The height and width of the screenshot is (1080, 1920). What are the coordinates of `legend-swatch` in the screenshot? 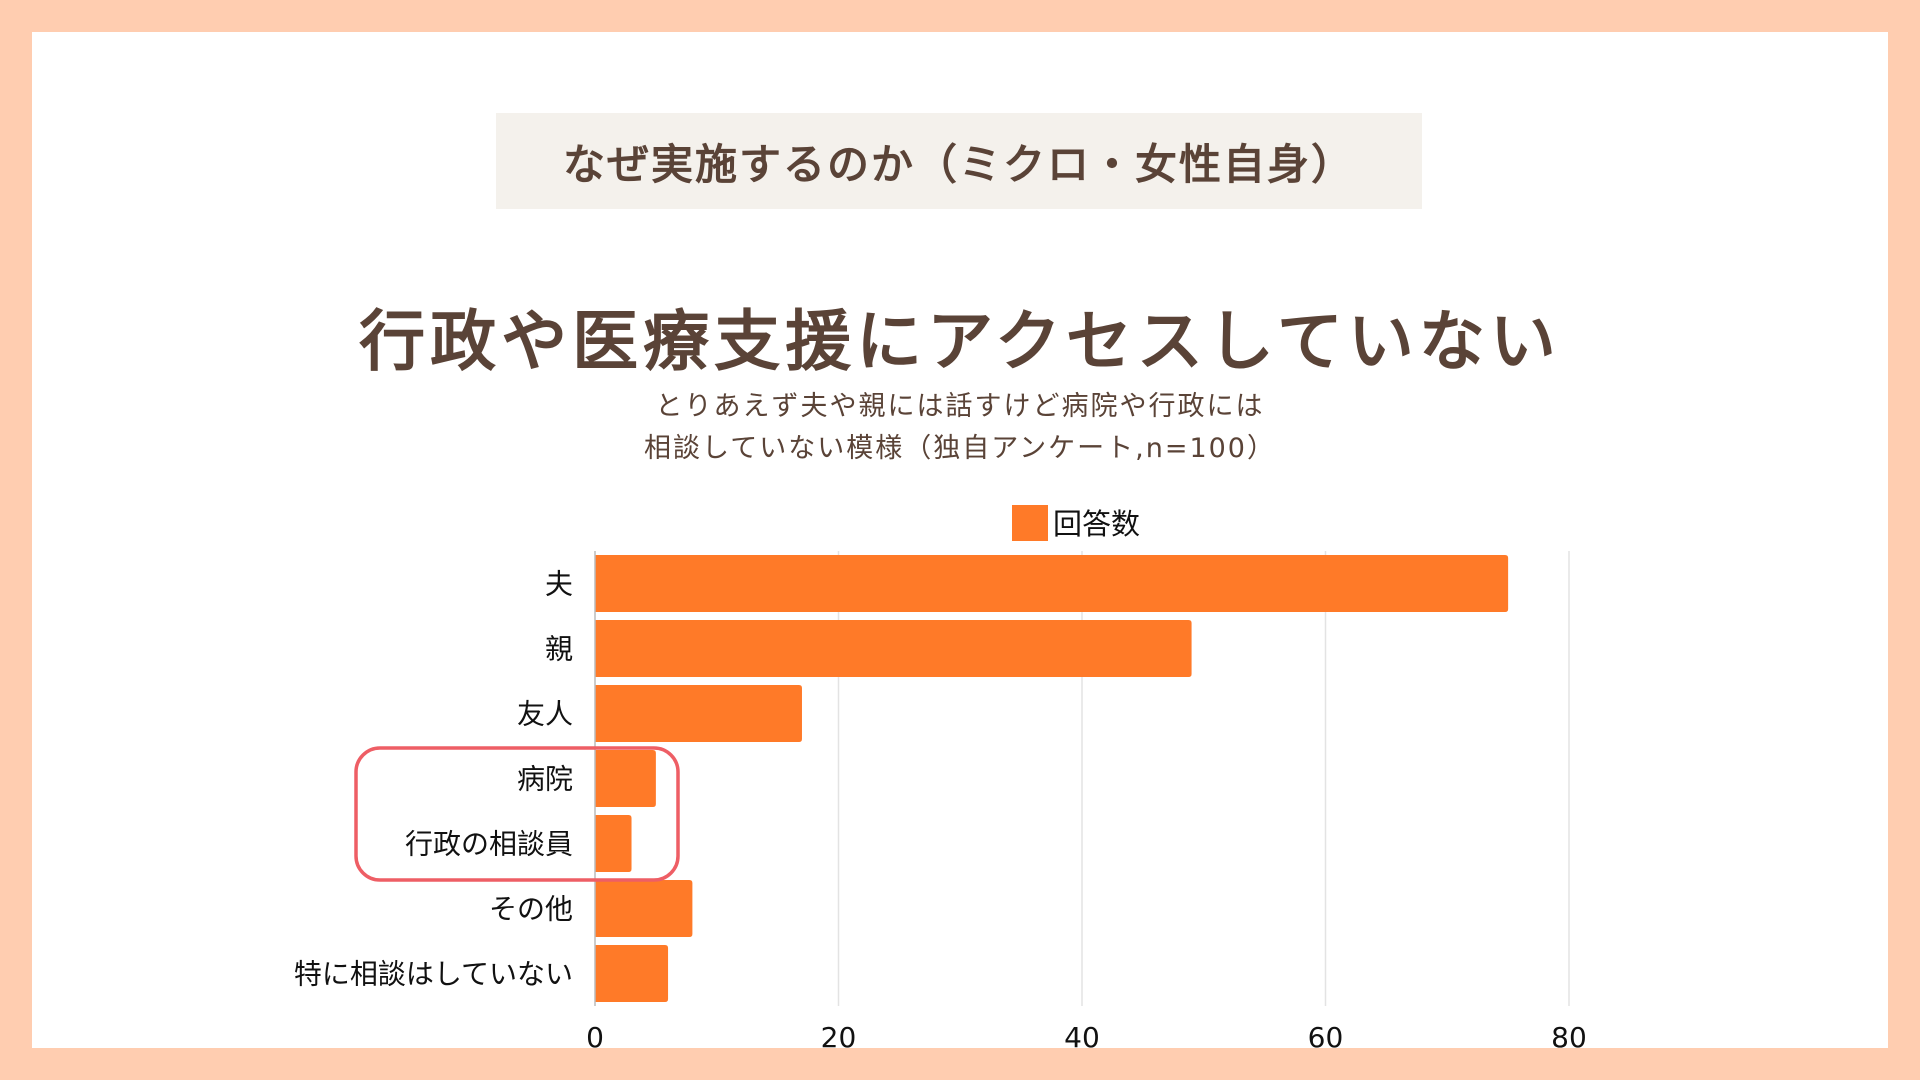 It's located at (1030, 523).